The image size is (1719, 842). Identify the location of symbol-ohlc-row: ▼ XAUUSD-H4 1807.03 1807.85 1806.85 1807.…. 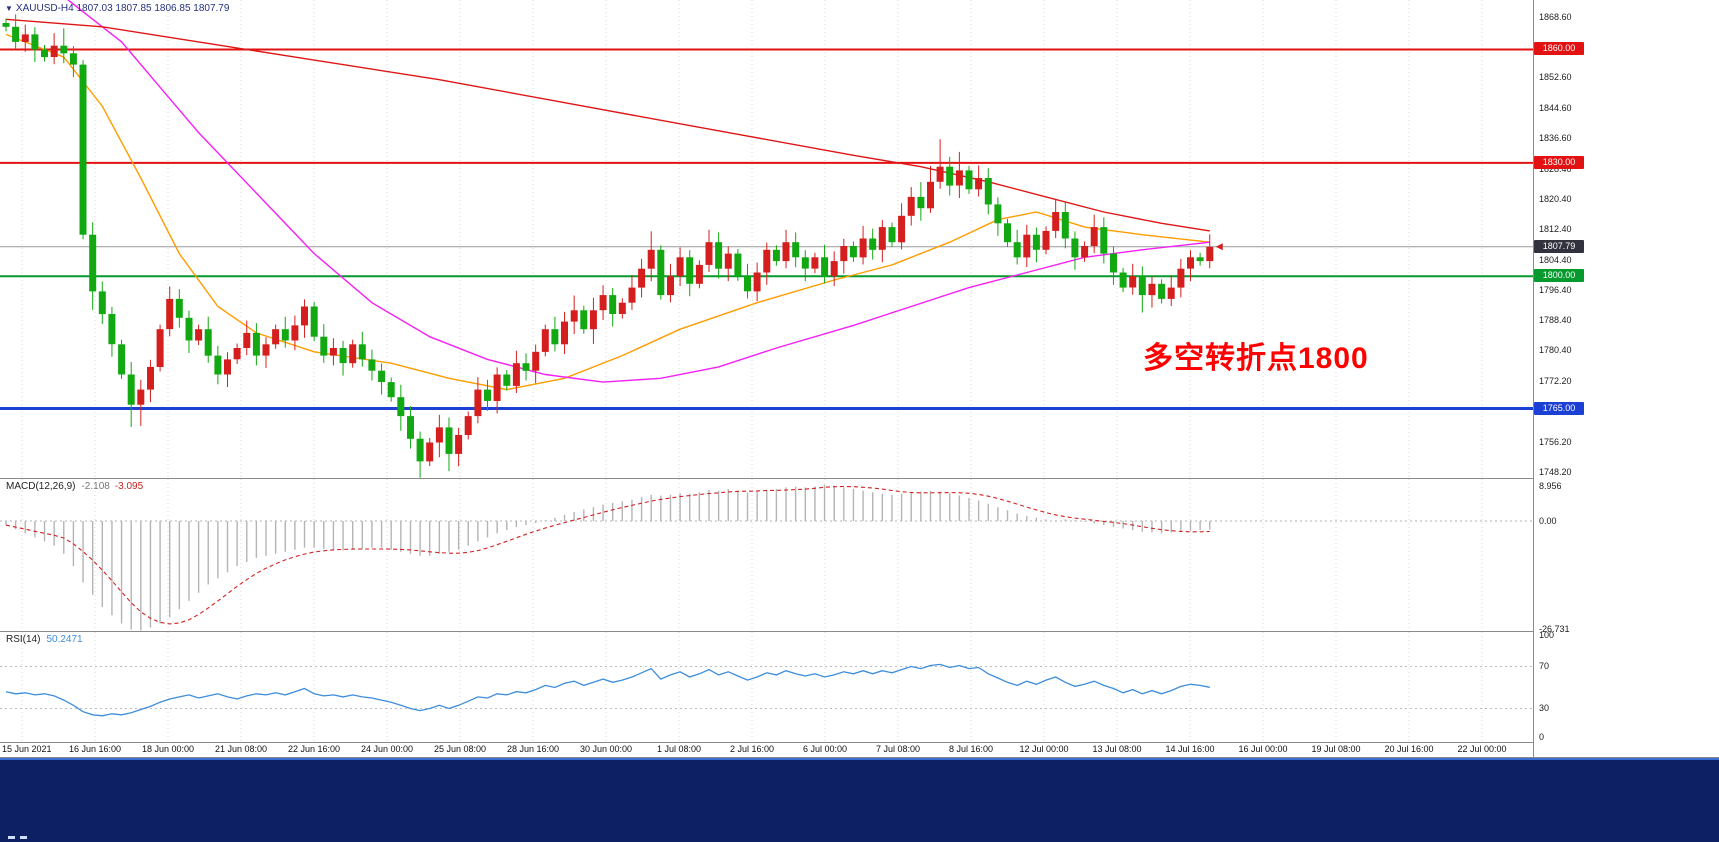
(117, 8).